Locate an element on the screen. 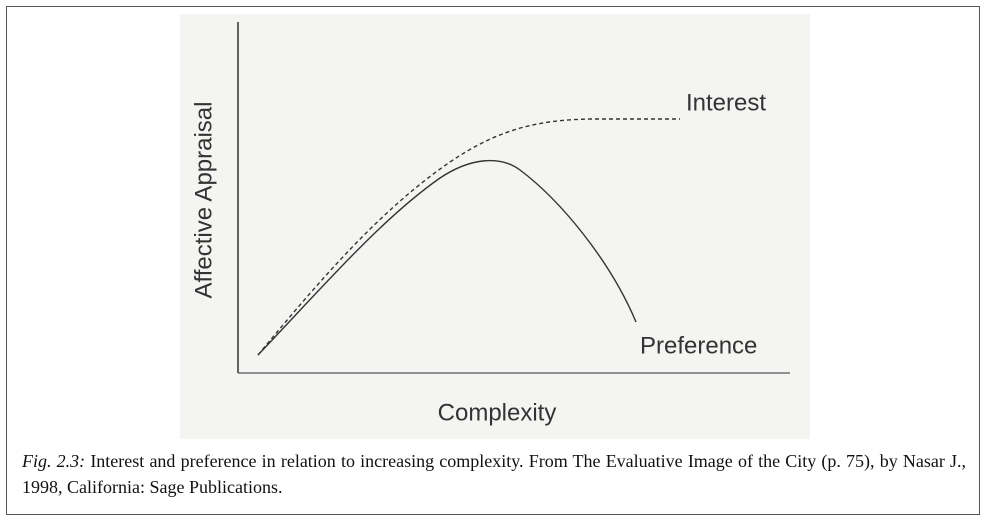 Image resolution: width=990 pixels, height=523 pixels. x-axis-label: Complexity is located at coordinates (497, 412).